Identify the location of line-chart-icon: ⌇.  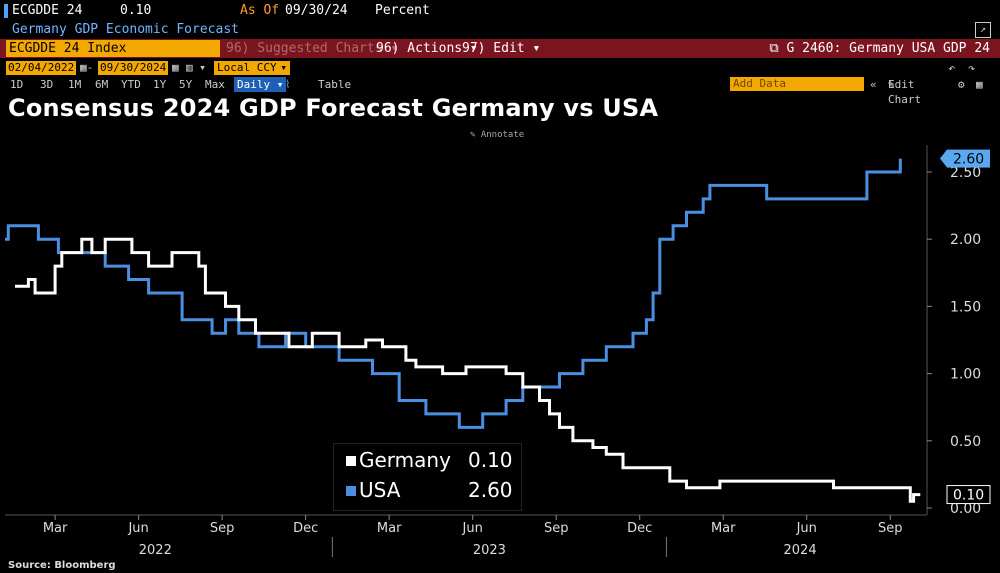
(288, 84).